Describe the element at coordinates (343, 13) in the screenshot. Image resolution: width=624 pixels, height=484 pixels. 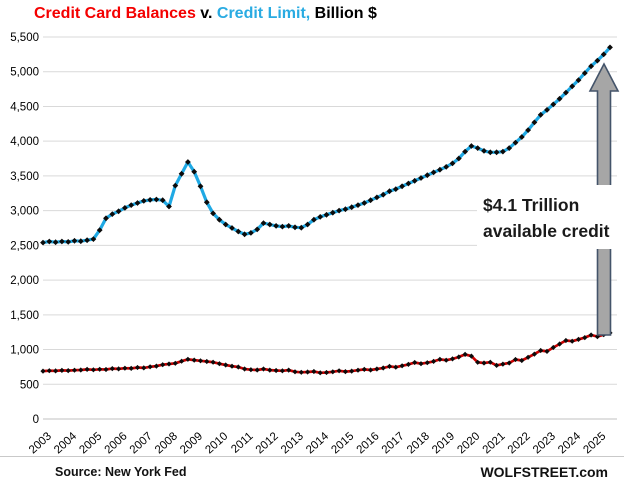
I see `title-units-label: Billion $` at that location.